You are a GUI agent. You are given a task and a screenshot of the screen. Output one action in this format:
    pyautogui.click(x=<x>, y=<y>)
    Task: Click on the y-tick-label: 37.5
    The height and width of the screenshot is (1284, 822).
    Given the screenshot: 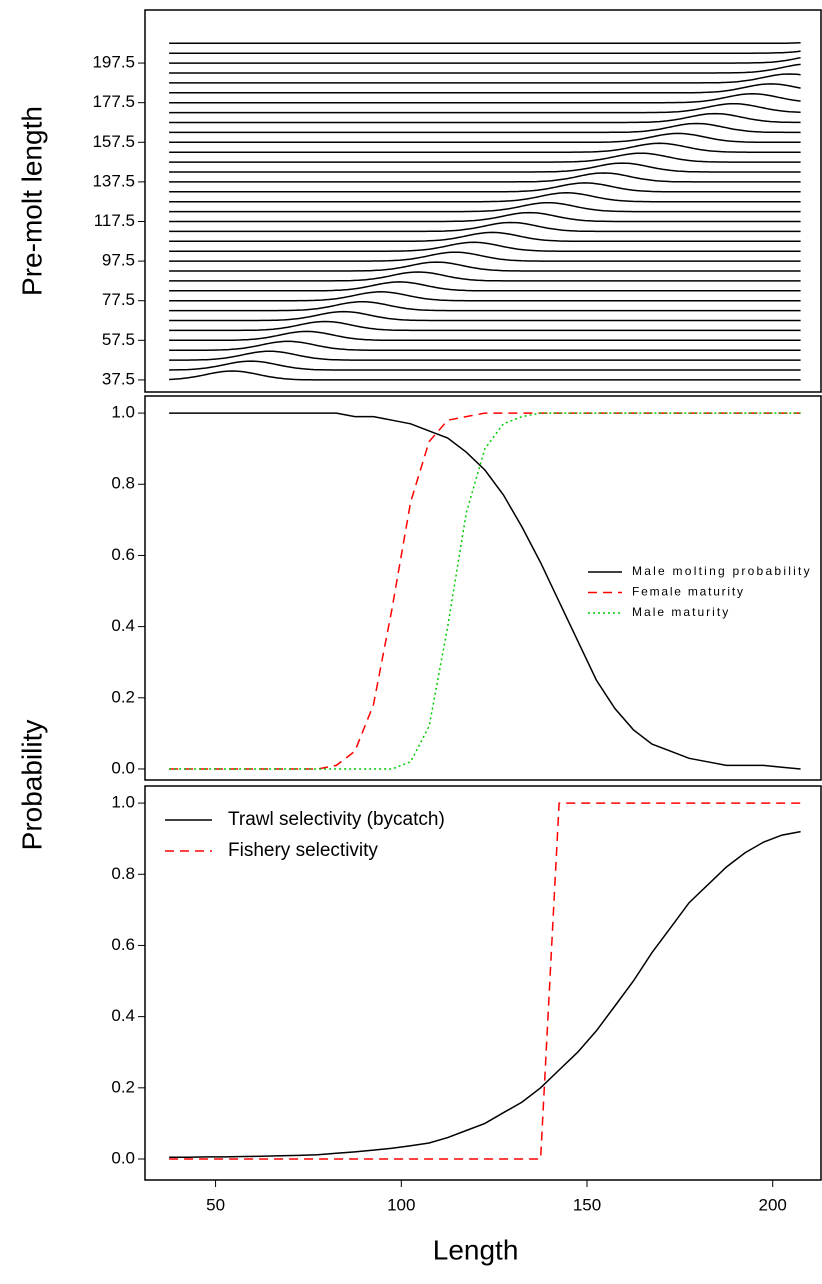 What is the action you would take?
    pyautogui.click(x=118, y=378)
    